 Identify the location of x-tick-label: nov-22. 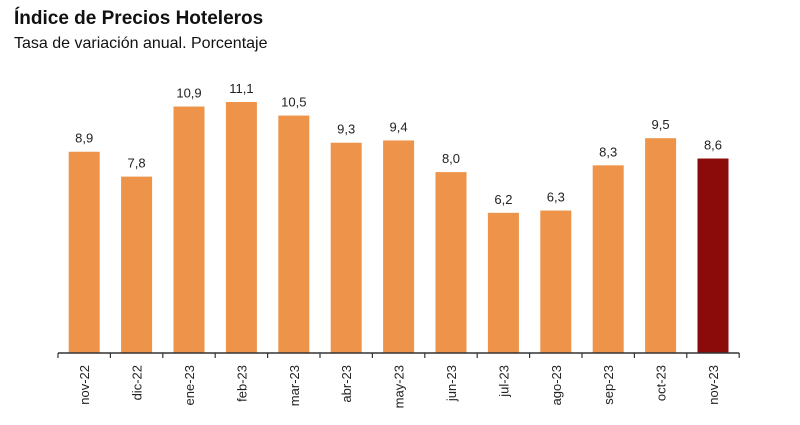
(84, 385).